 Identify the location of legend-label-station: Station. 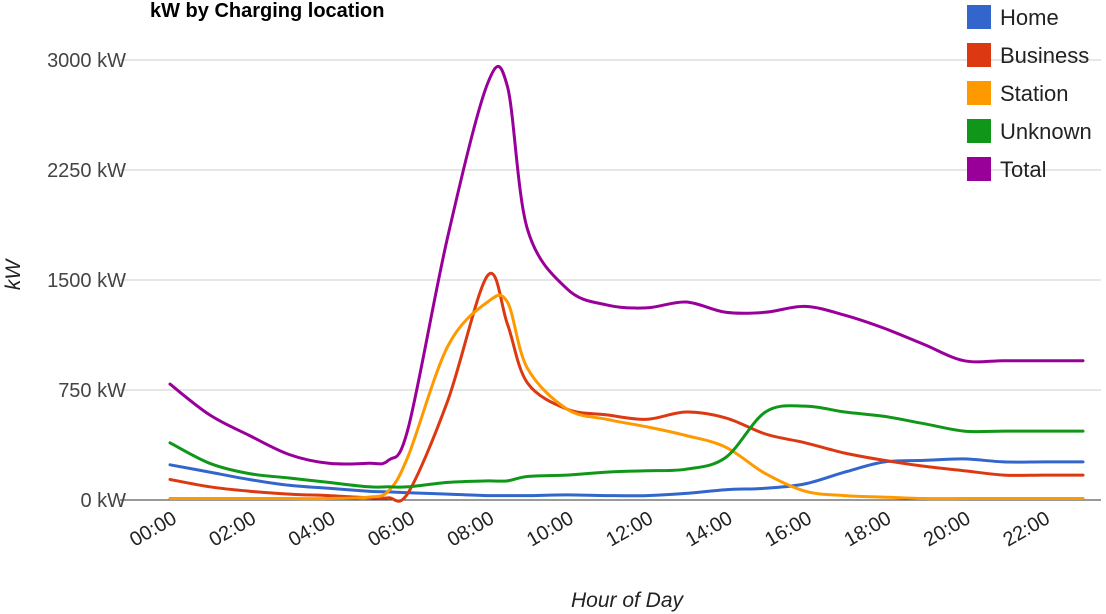
(1034, 93).